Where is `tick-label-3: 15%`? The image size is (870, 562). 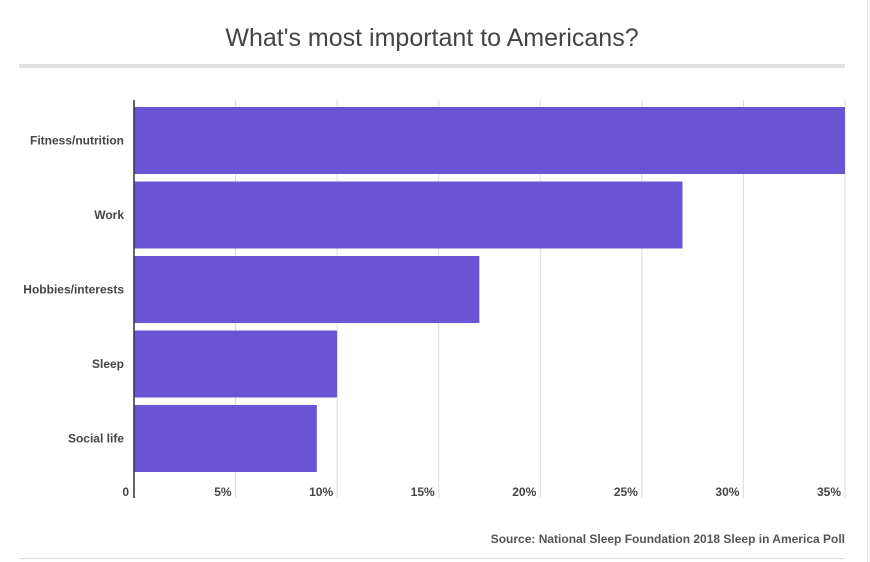
tick-label-3: 15% is located at coordinates (423, 492).